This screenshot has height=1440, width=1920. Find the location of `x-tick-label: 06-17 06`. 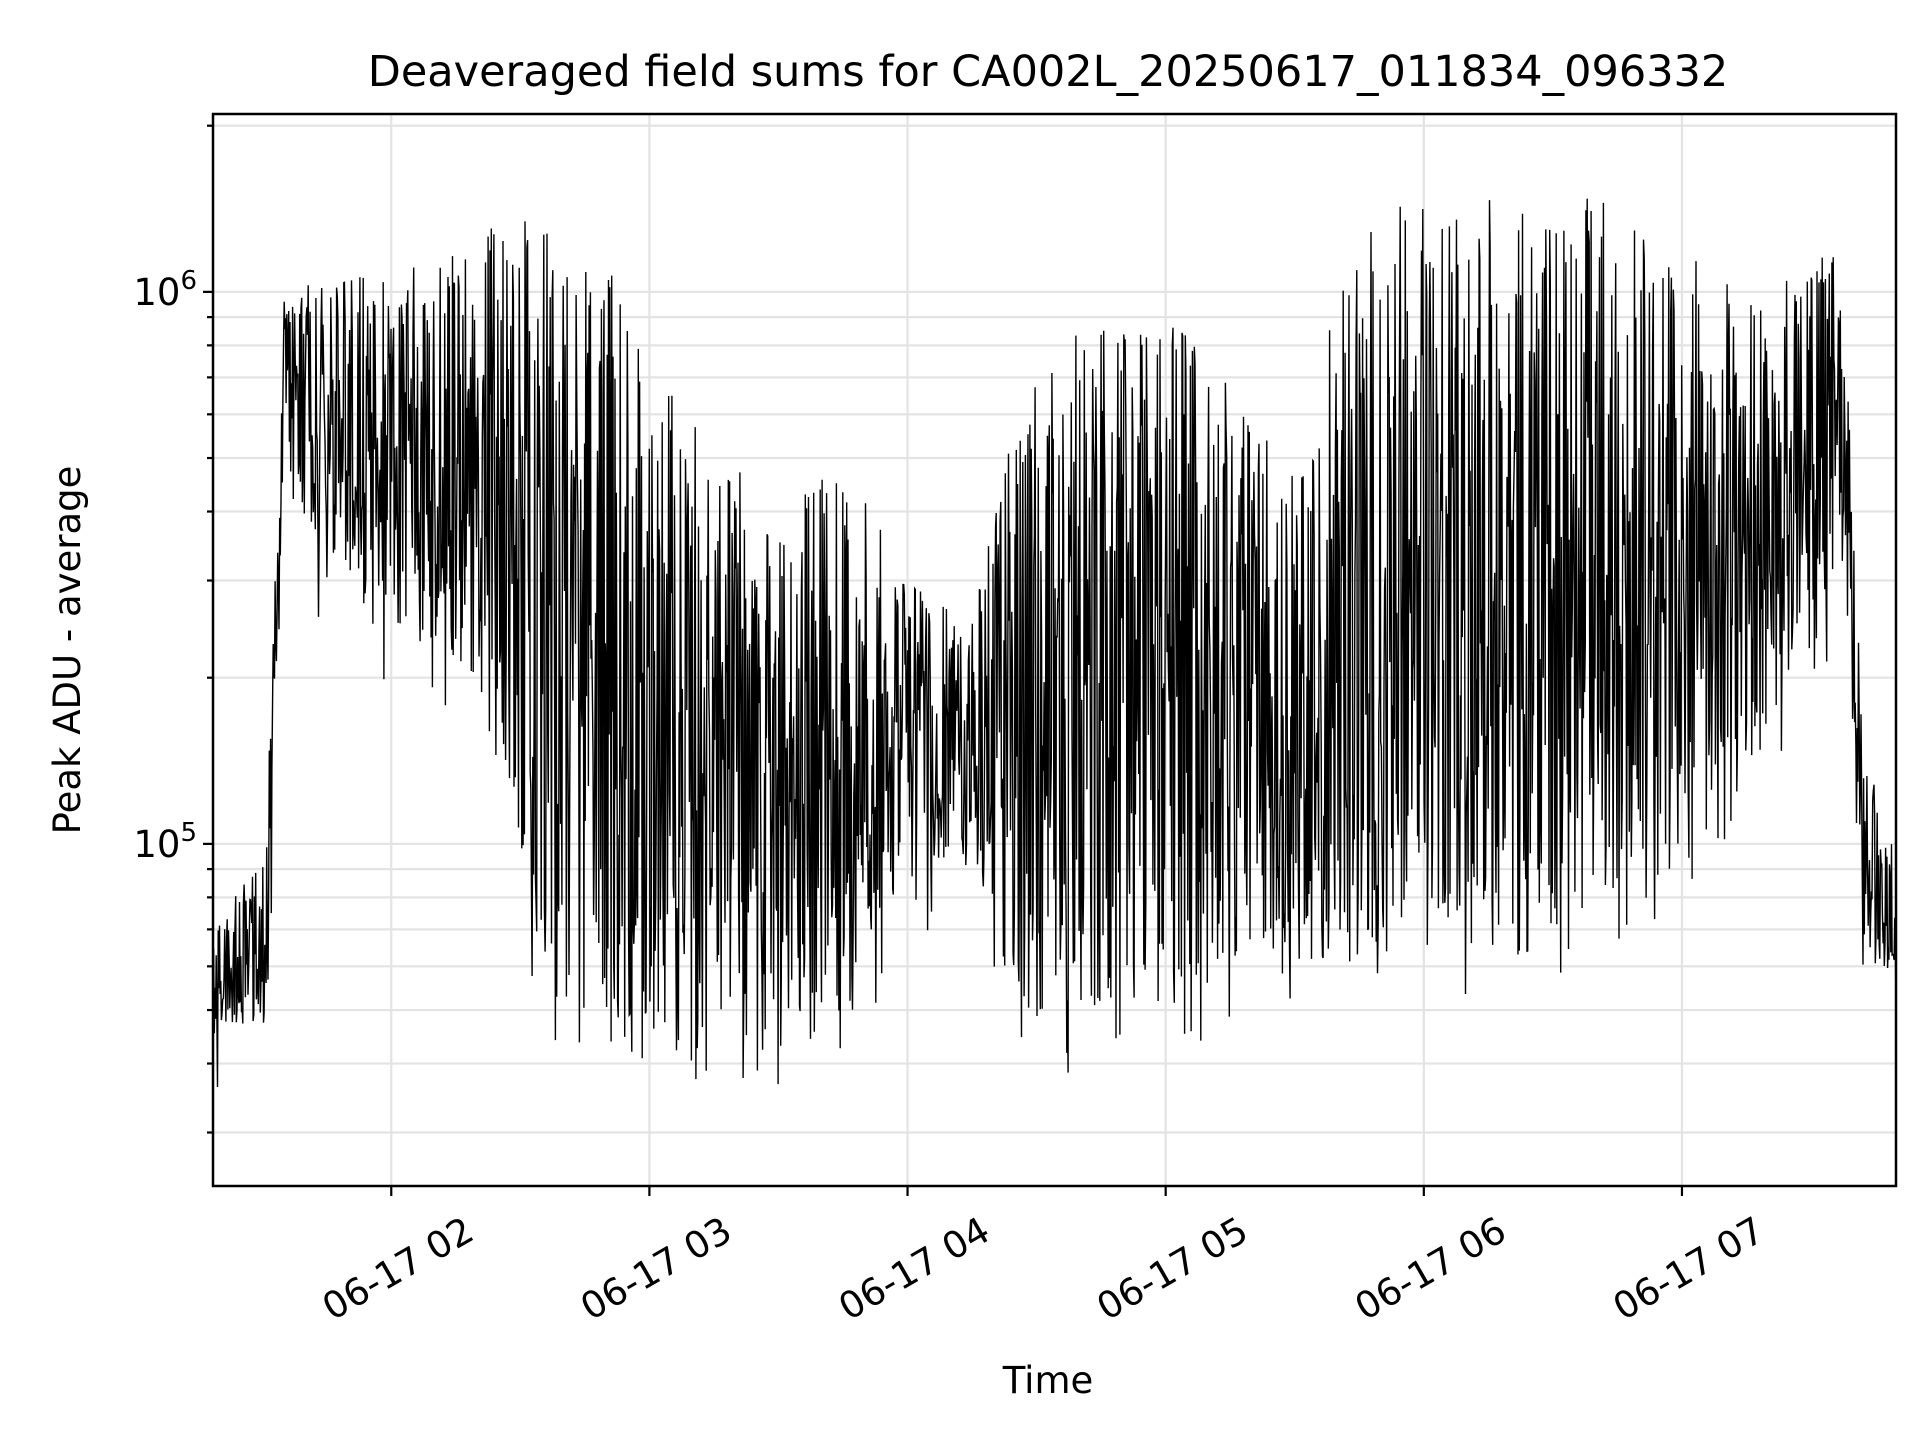

x-tick-label: 06-17 06 is located at coordinates (1431, 1269).